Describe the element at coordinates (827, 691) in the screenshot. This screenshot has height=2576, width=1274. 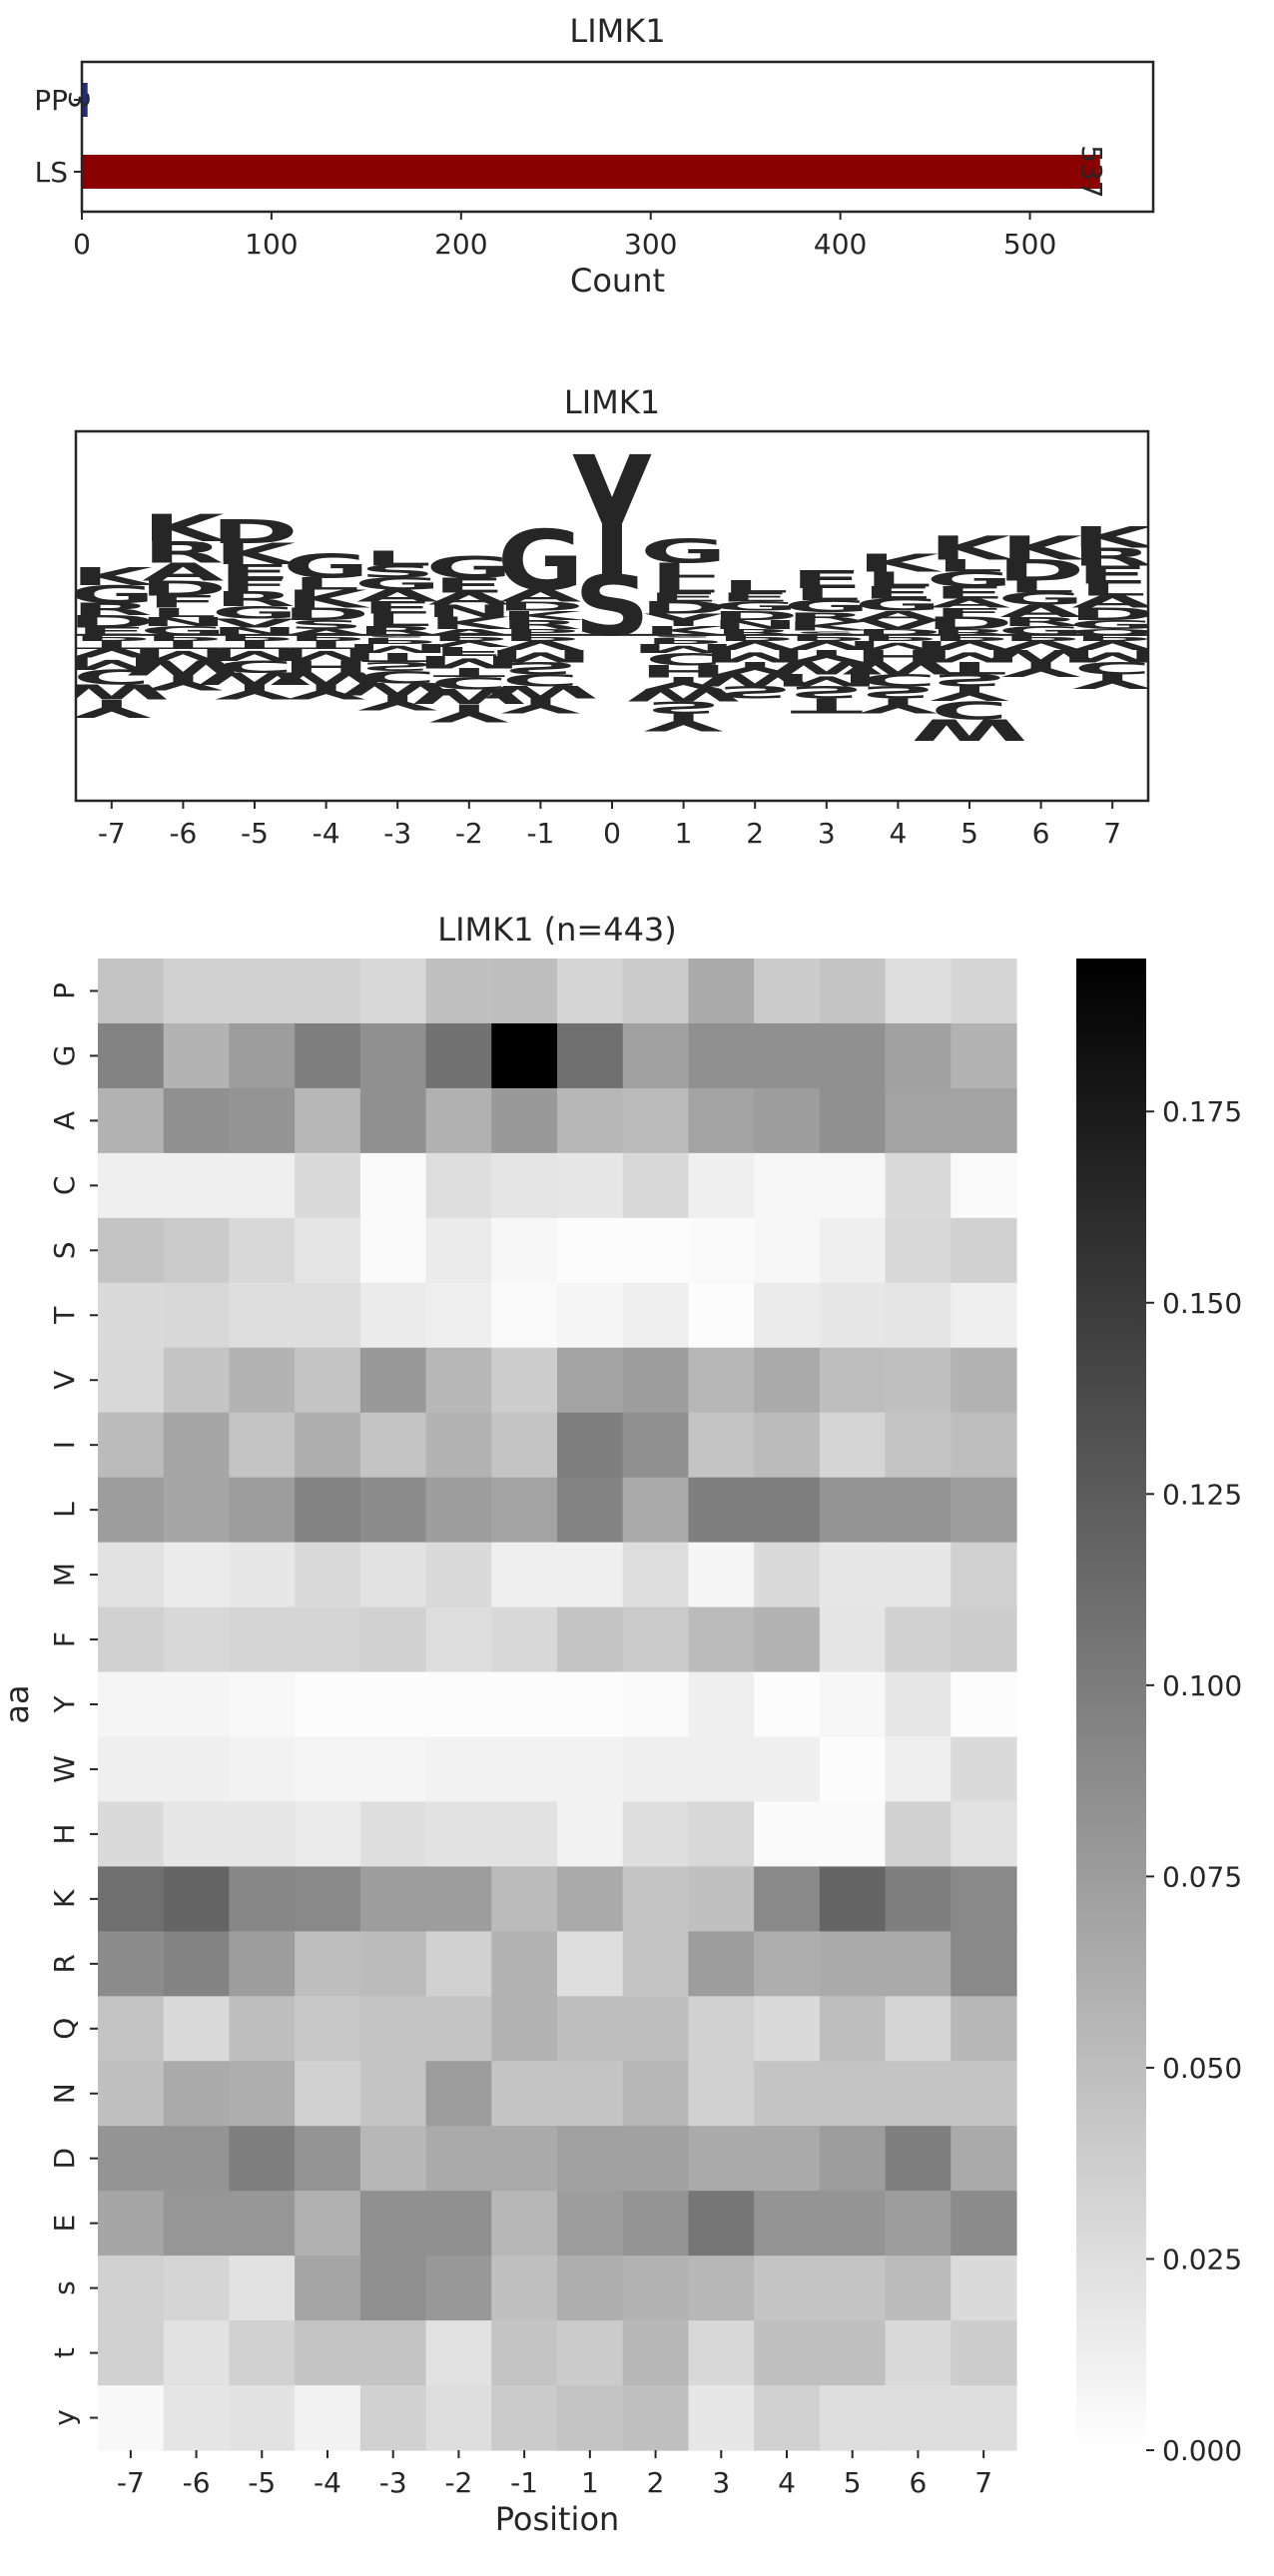
I see `logo-letter: S` at that location.